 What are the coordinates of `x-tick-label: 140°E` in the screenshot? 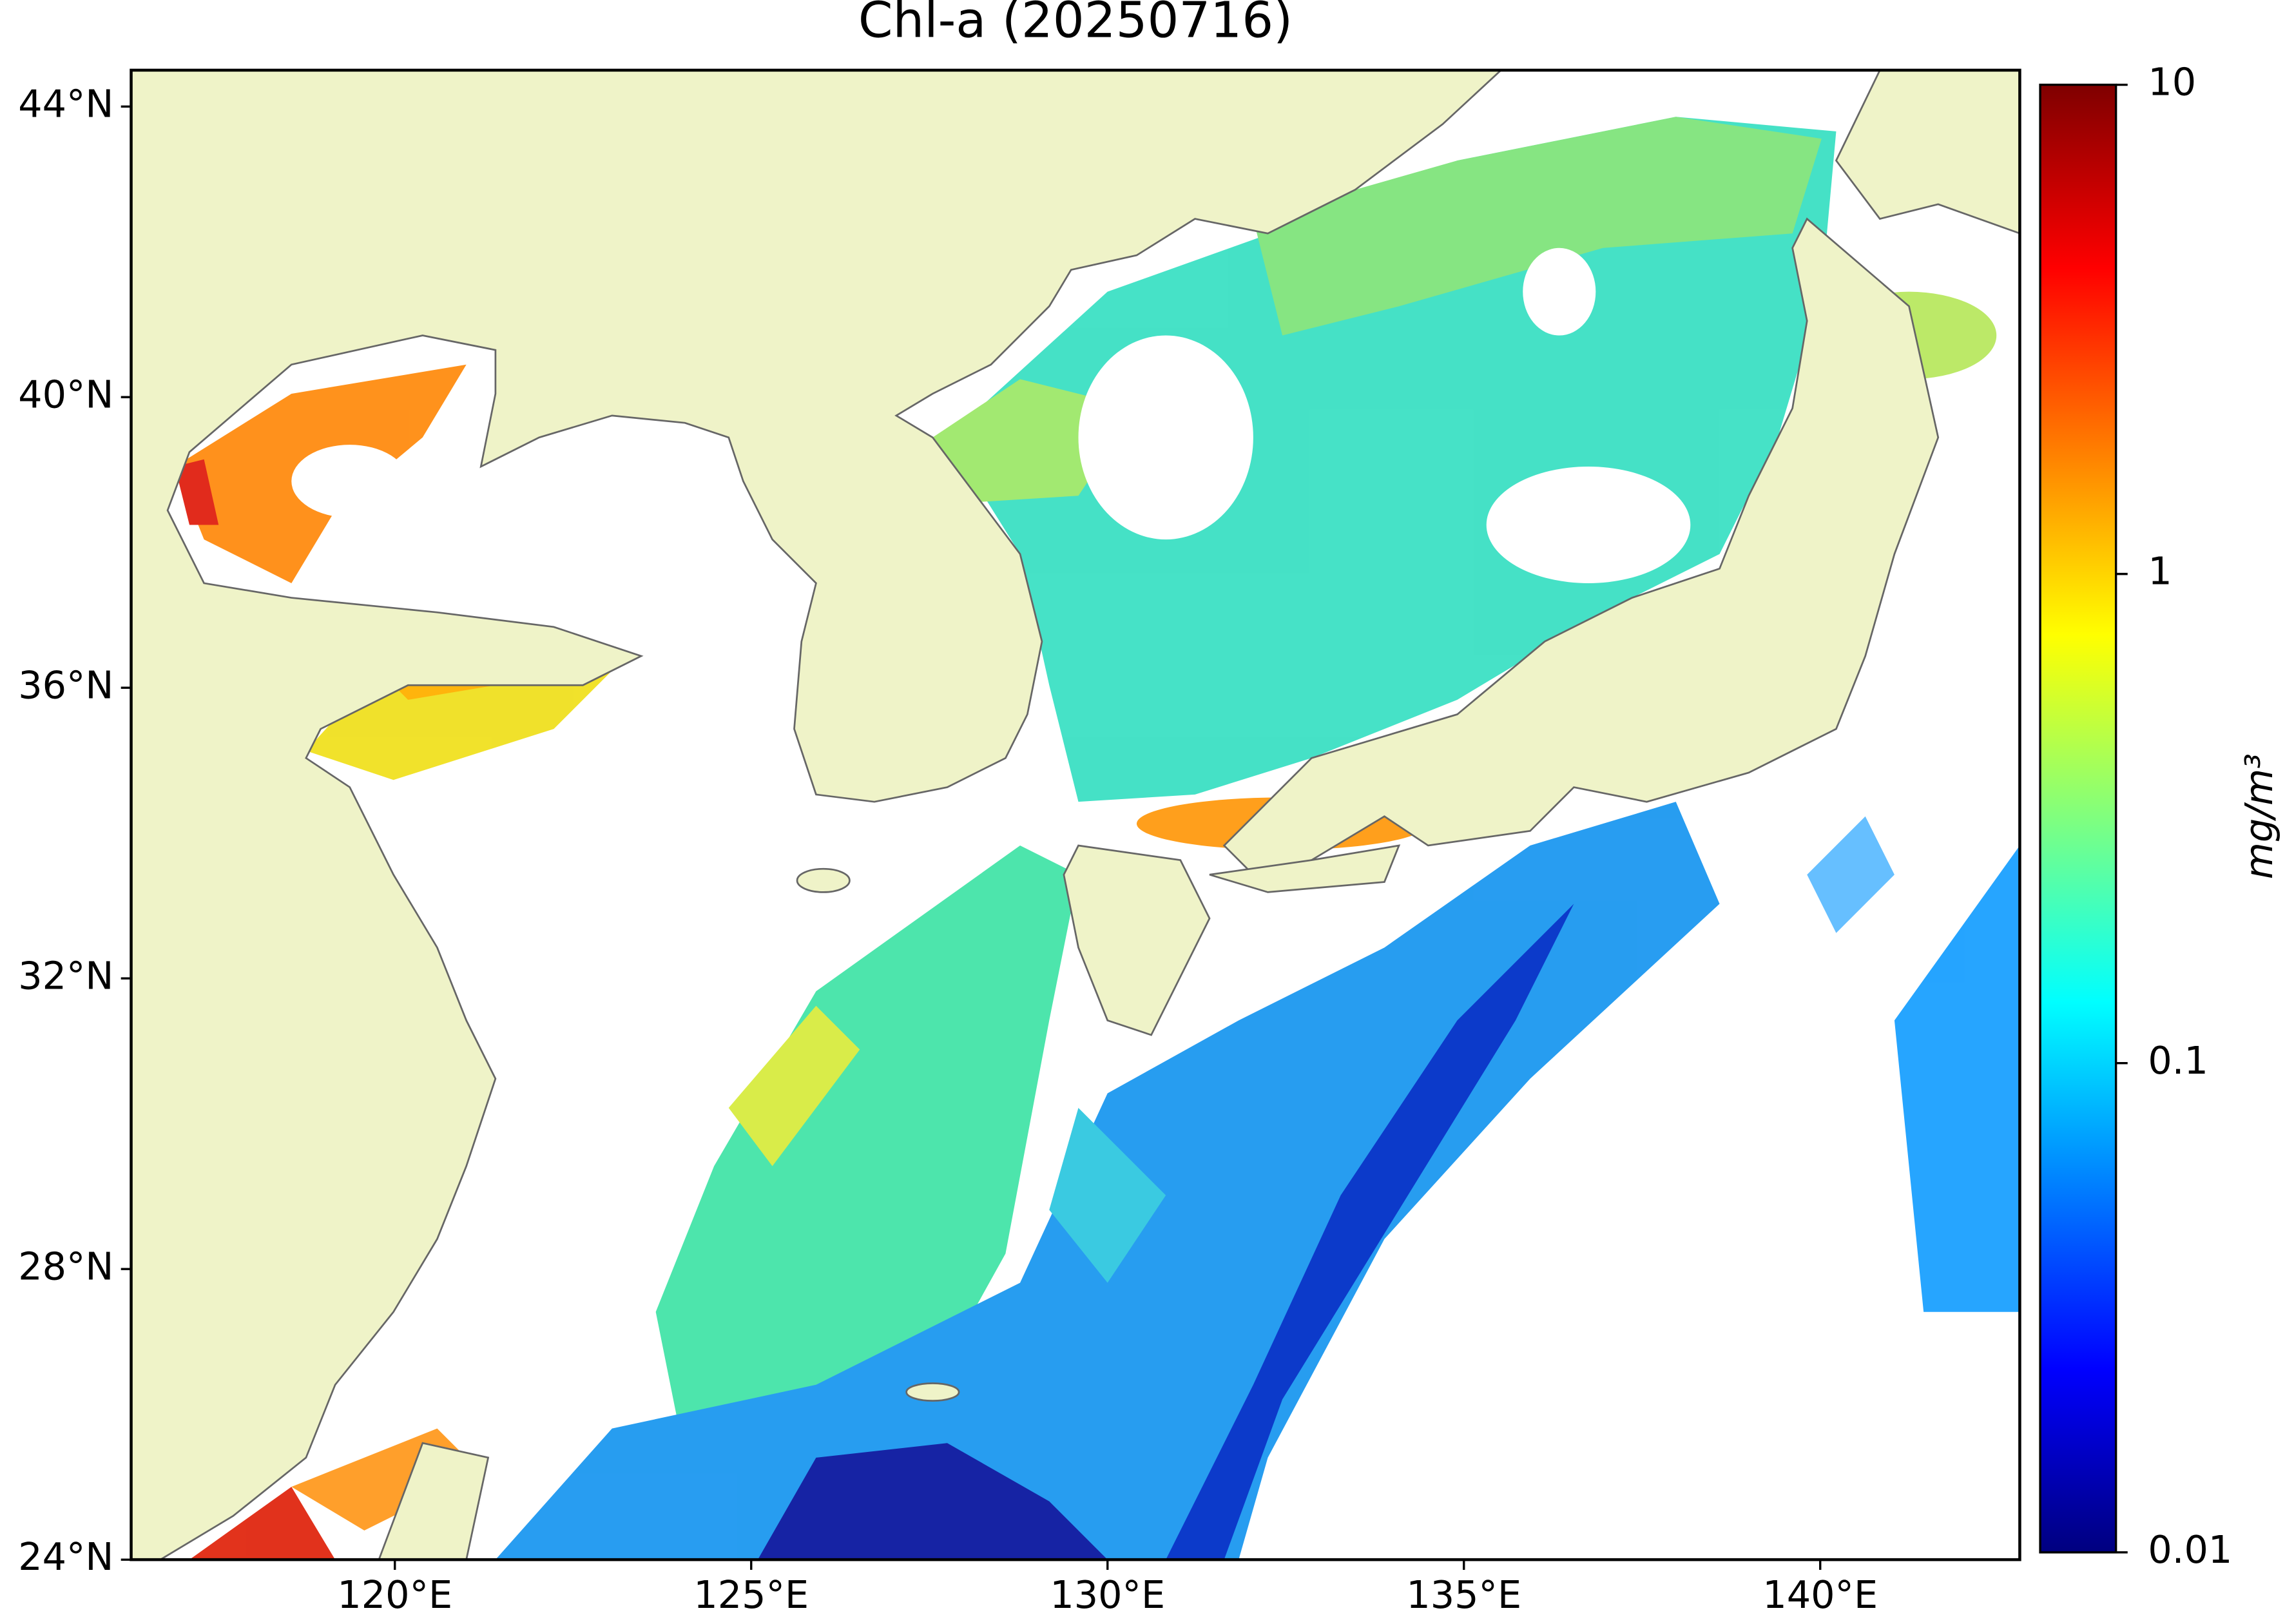 It's located at (1820, 1594).